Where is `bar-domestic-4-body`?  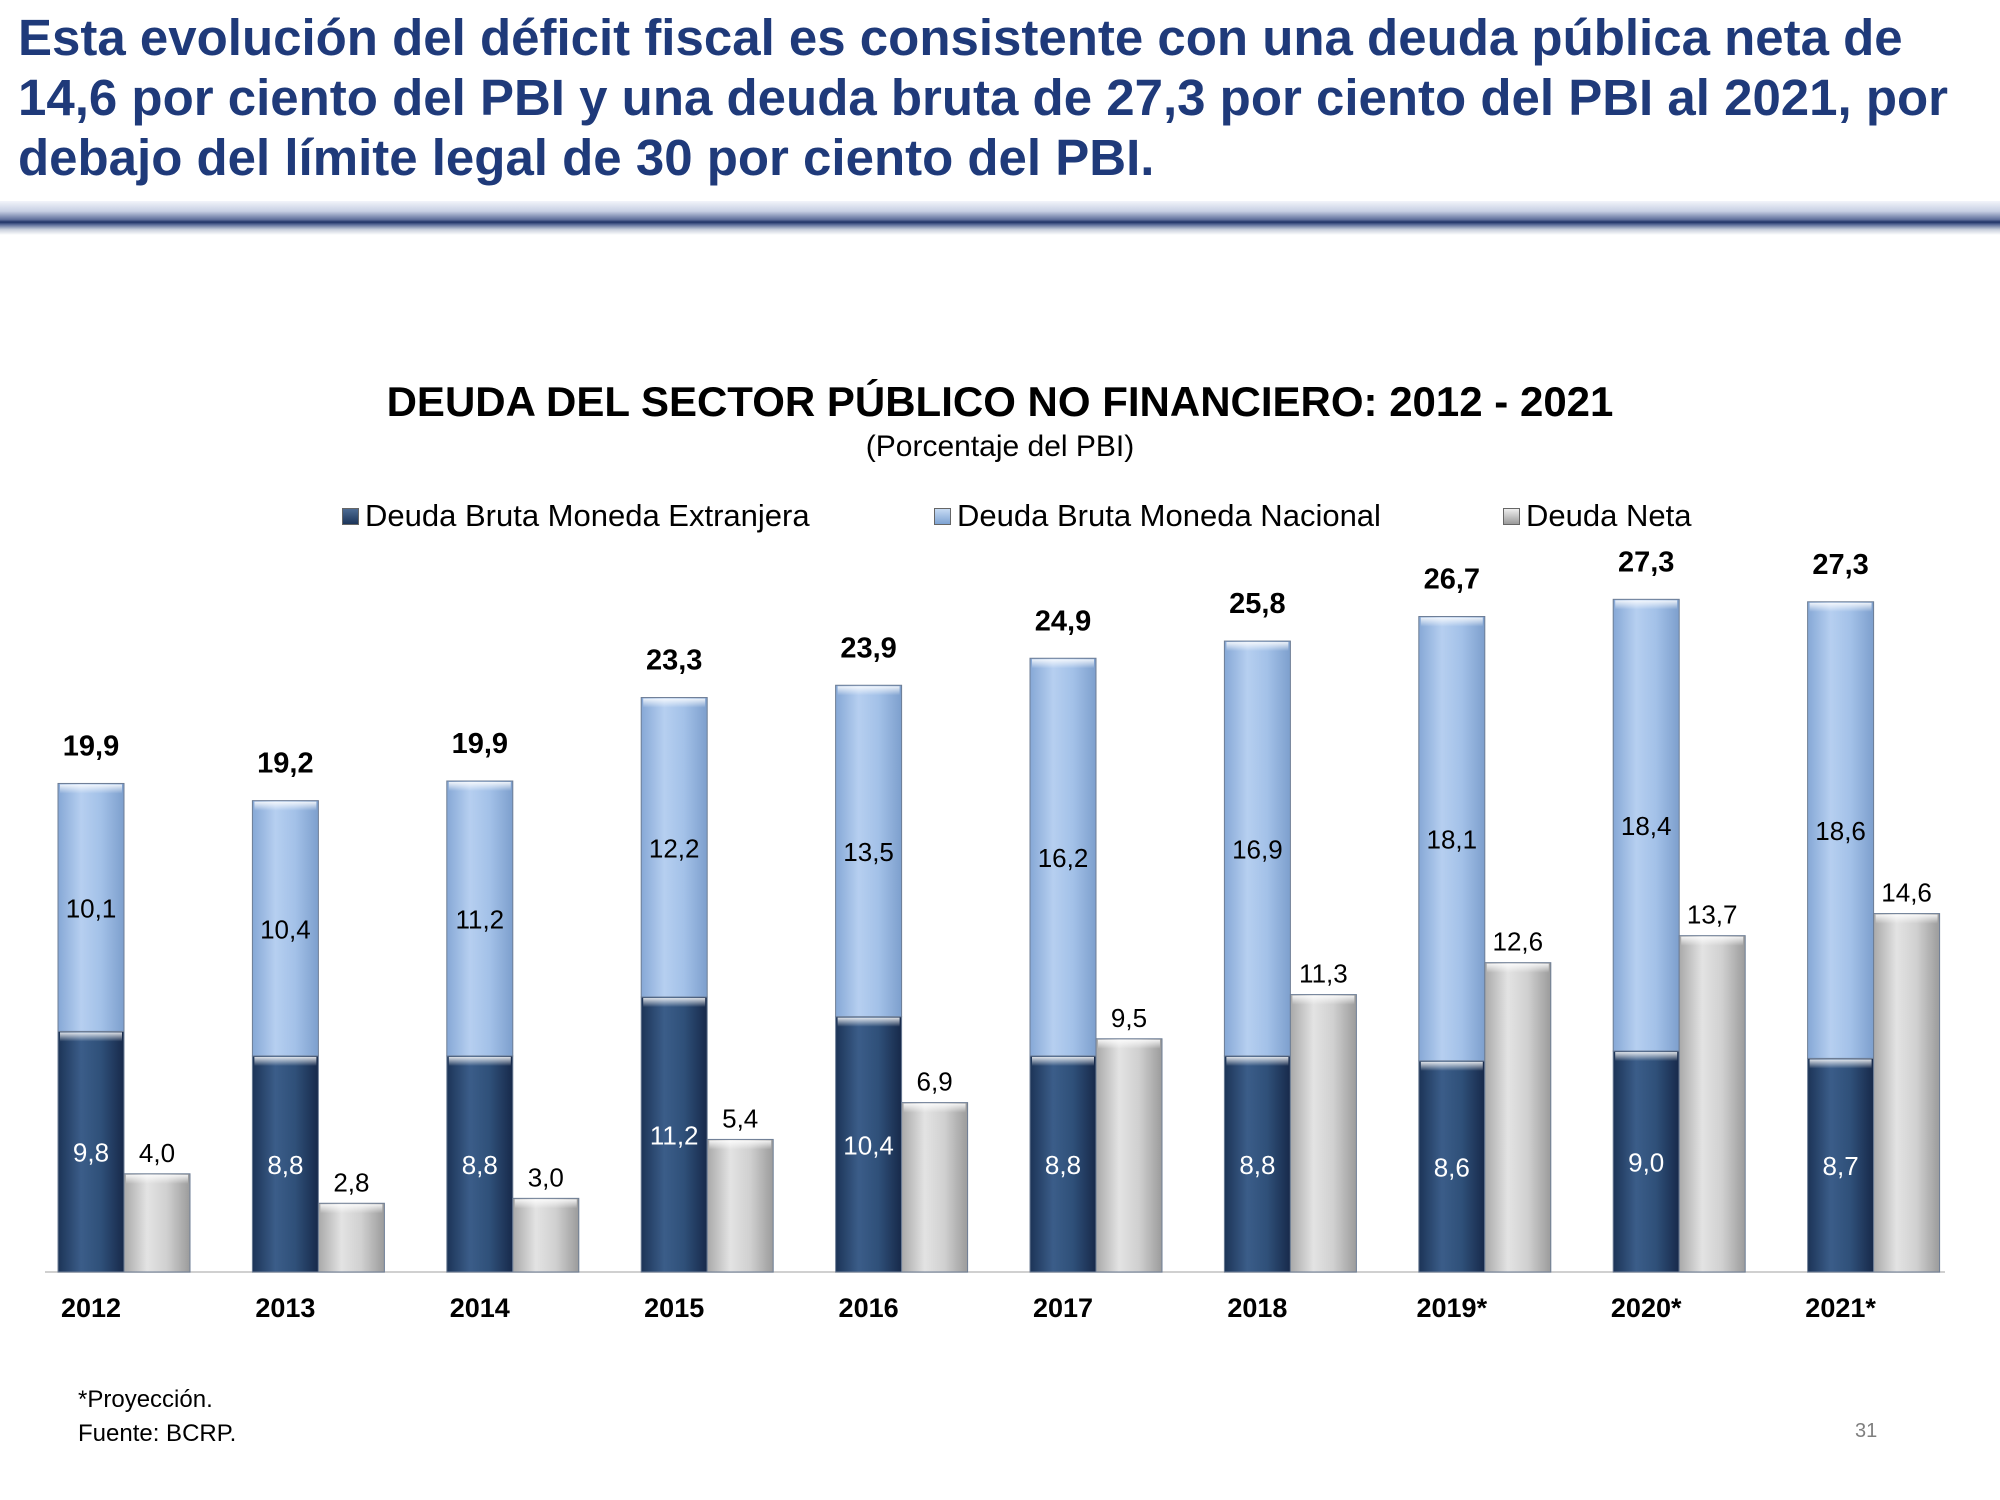
bar-domestic-4-body is located at coordinates (869, 851).